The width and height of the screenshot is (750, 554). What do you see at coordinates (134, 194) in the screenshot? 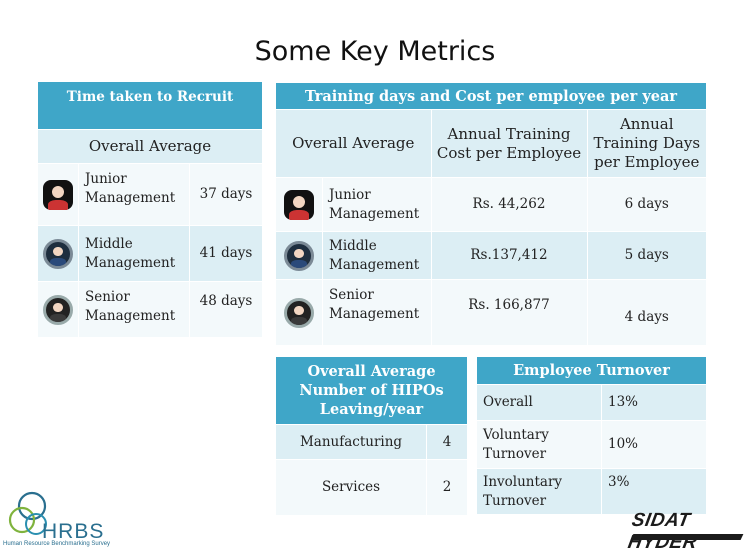
I see `recruit-row-label: Junior Management` at bounding box center [134, 194].